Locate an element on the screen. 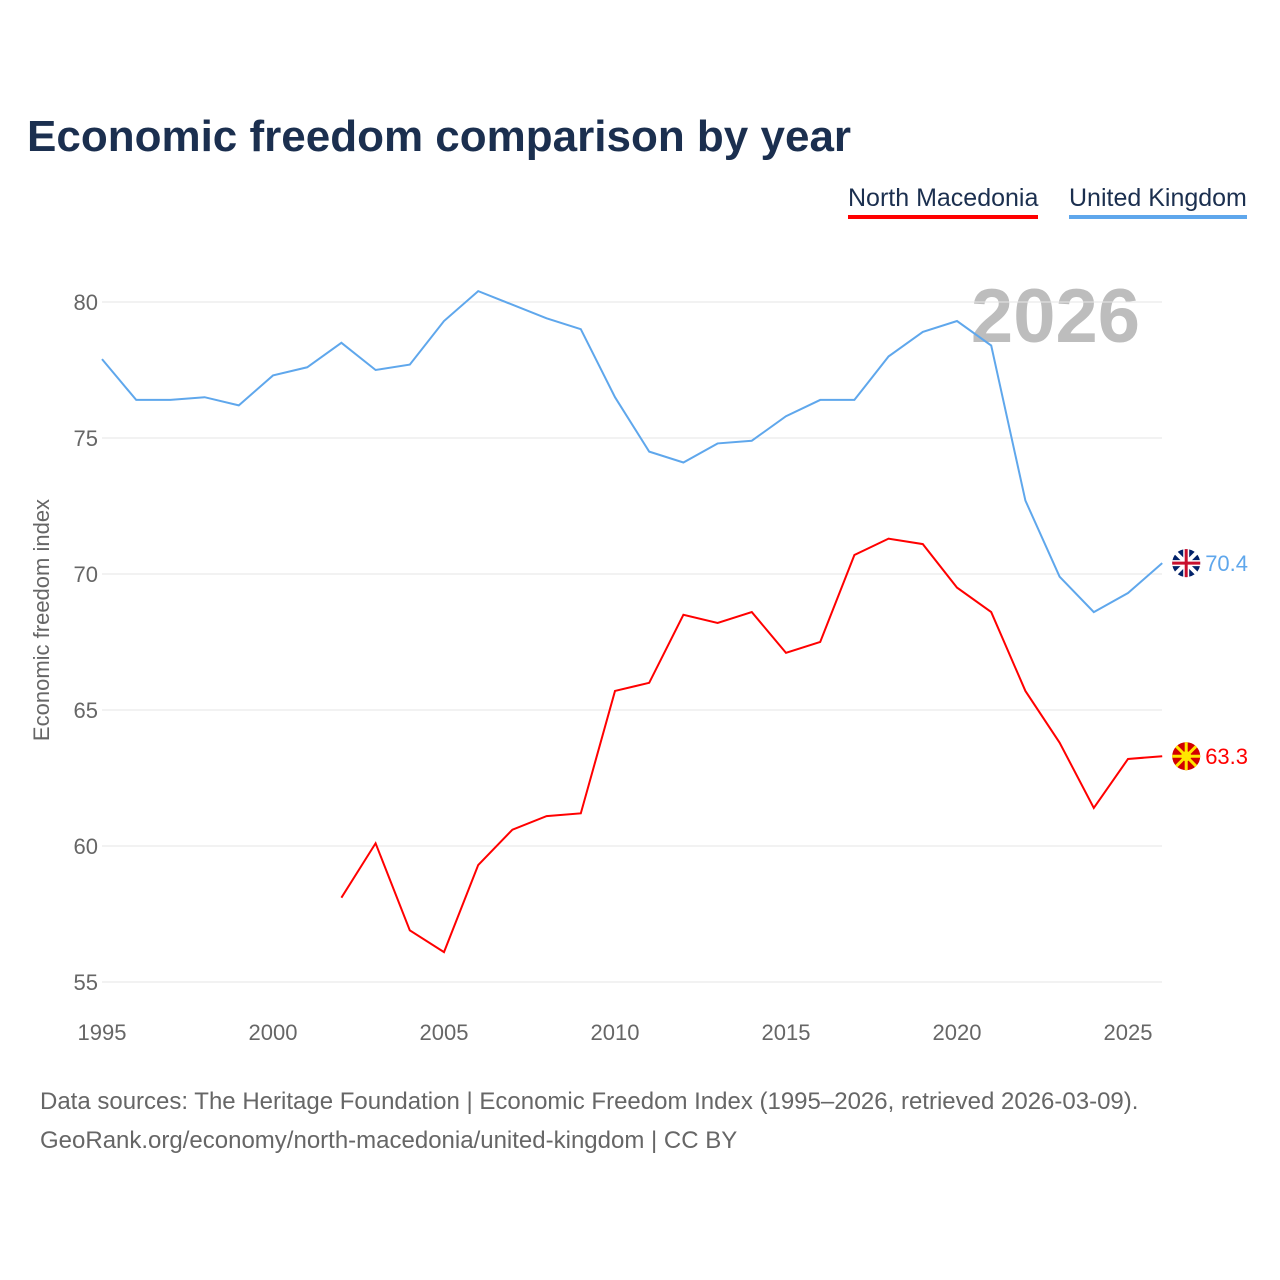  x-tick-label: 2005 is located at coordinates (444, 1032).